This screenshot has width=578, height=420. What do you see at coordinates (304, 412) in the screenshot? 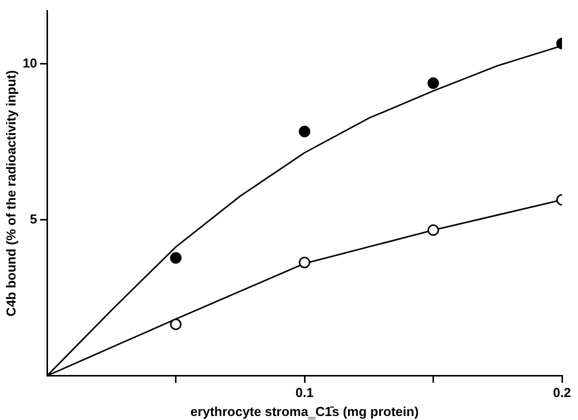
I see `x-axis-title: erythrocyte stroma‗C1̄s (mg protein)` at bounding box center [304, 412].